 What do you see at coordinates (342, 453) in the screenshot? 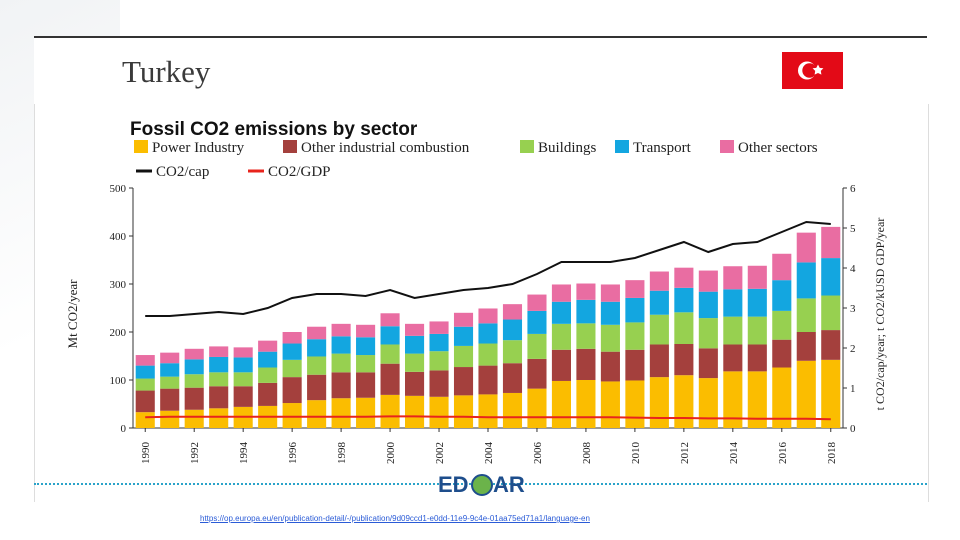
I see `x-tick-label: 1998` at bounding box center [342, 453].